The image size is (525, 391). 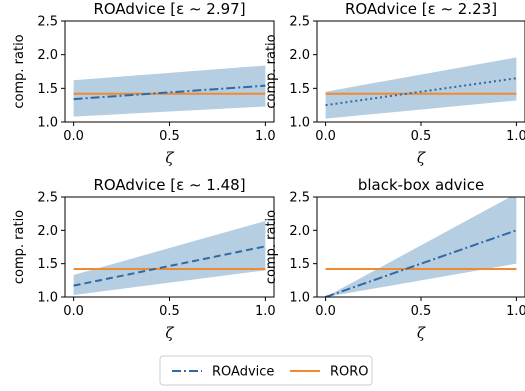 I want to click on panel-title: ROAdvice [ε ∼ 2.23], so click(x=421, y=9).